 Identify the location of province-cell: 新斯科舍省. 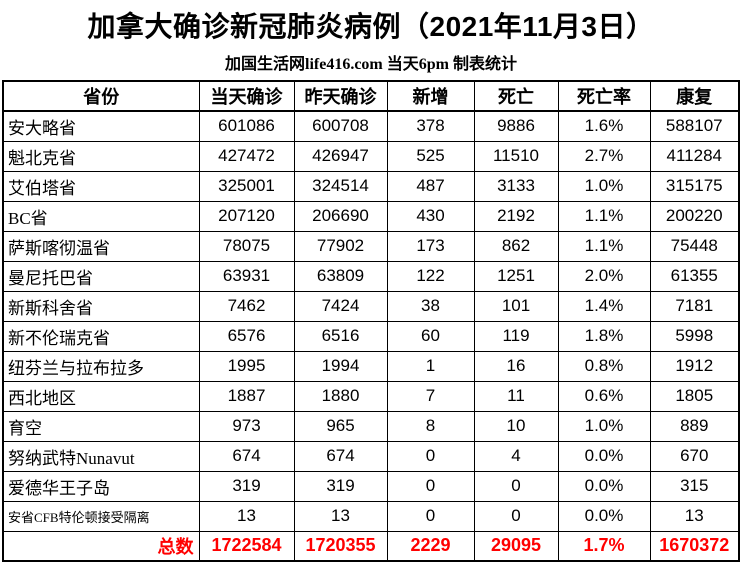
(101, 306).